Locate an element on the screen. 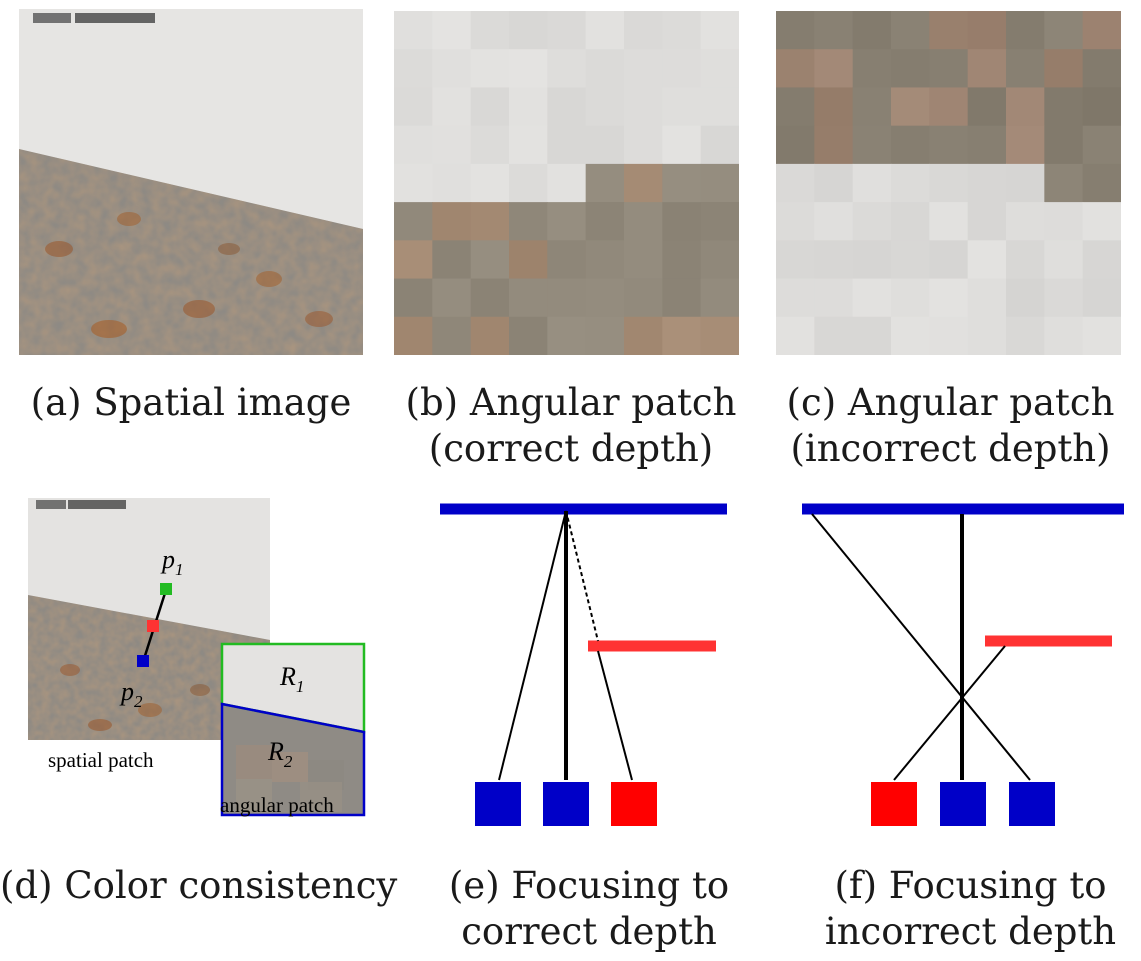  mid-point is located at coordinates (153, 626).